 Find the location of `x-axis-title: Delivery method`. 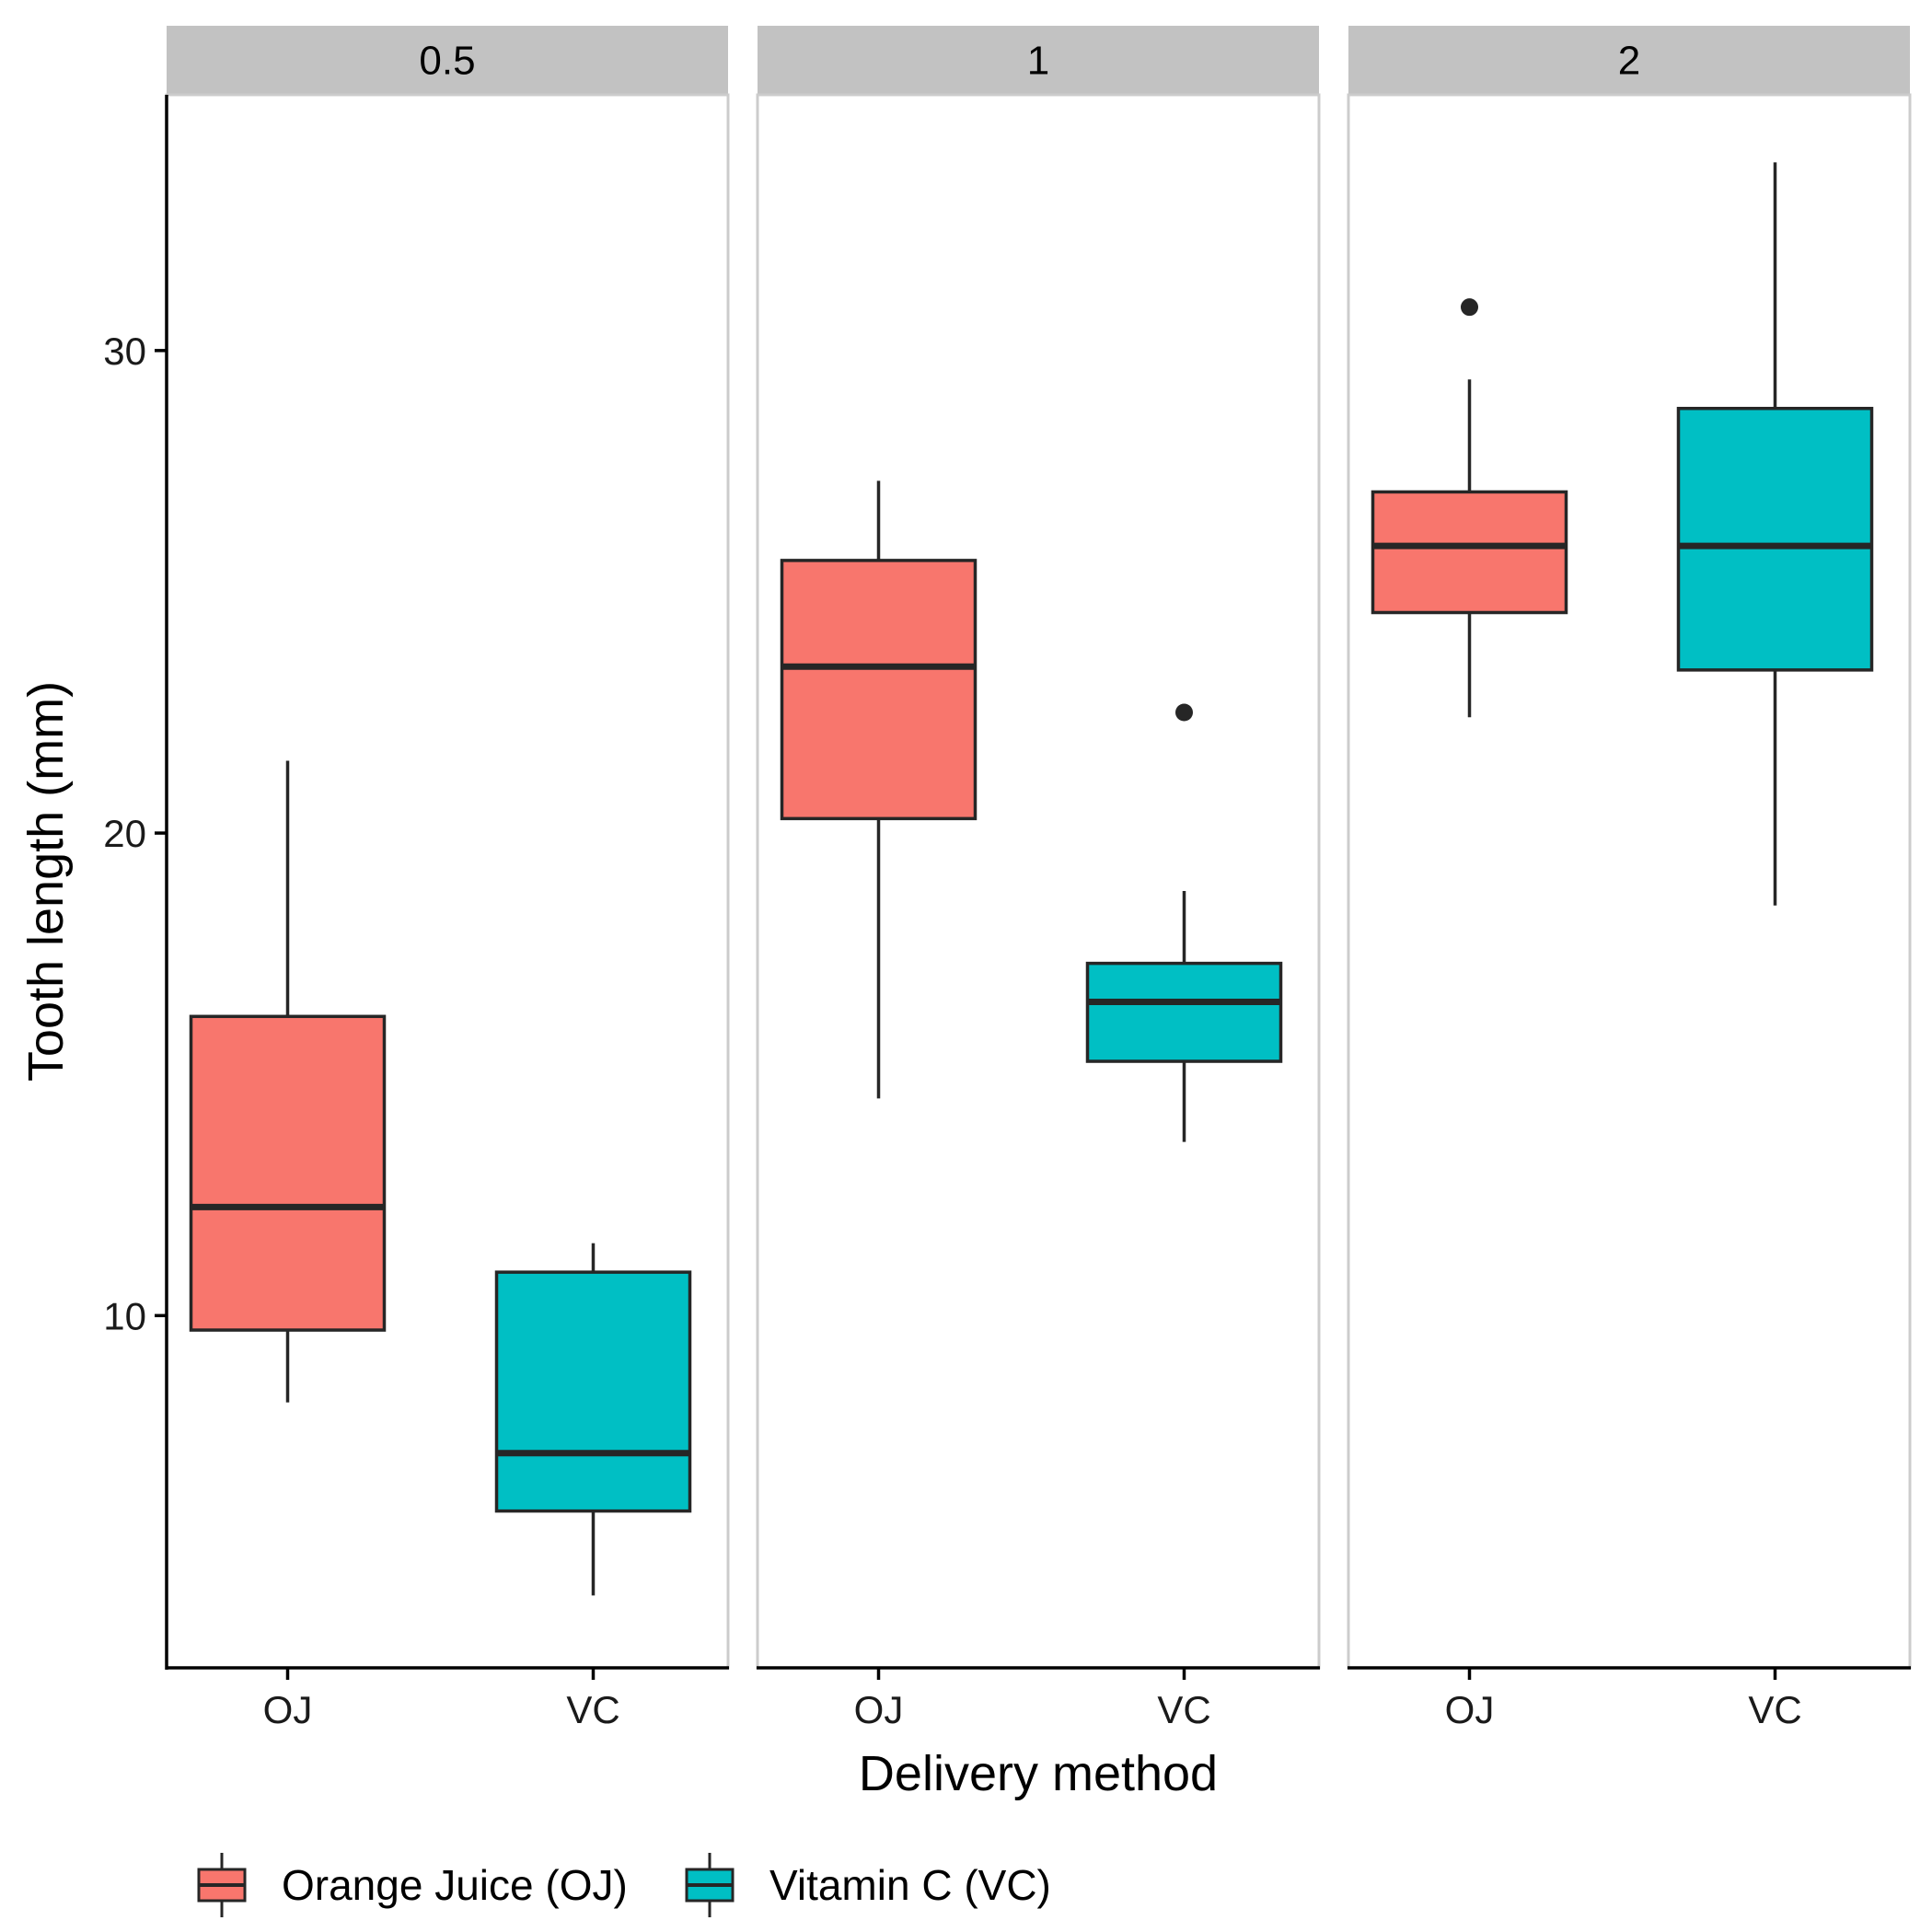

x-axis-title: Delivery method is located at coordinates (1038, 1774).